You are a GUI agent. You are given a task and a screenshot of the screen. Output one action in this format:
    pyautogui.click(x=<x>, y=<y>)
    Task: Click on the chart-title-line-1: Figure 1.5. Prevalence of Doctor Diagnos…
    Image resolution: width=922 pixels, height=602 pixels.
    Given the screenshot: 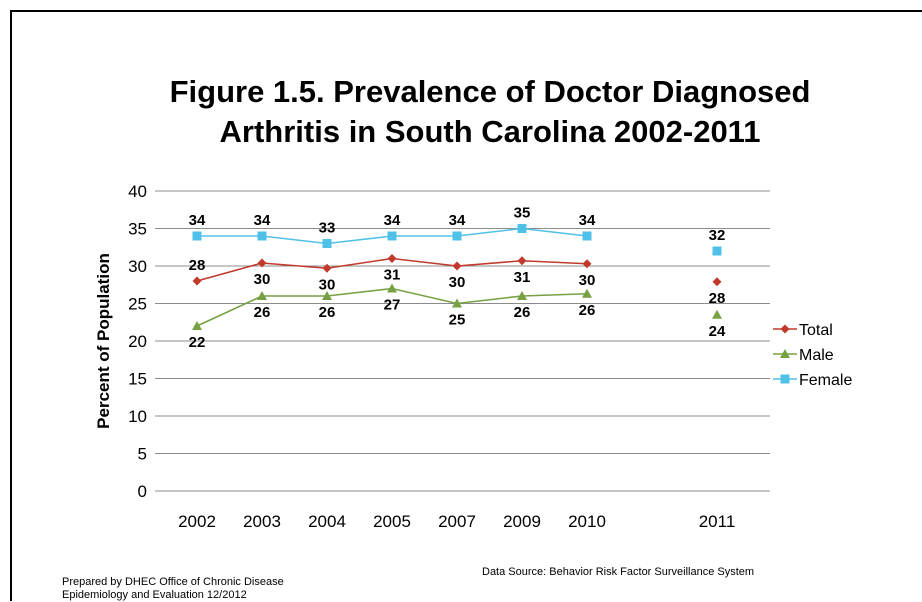 What is the action you would take?
    pyautogui.click(x=490, y=91)
    